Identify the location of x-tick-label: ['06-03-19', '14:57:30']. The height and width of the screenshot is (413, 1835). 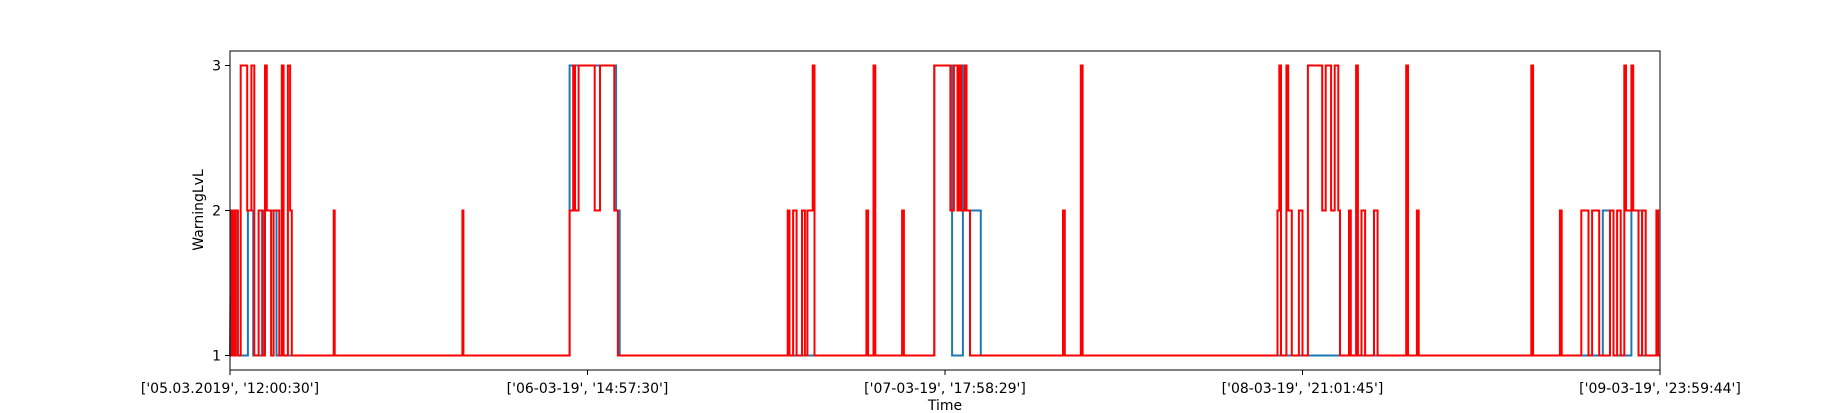
(588, 389).